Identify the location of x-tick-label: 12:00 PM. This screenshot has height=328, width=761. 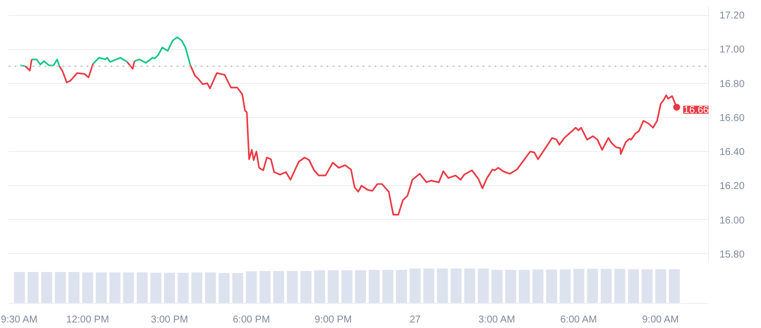
(88, 320).